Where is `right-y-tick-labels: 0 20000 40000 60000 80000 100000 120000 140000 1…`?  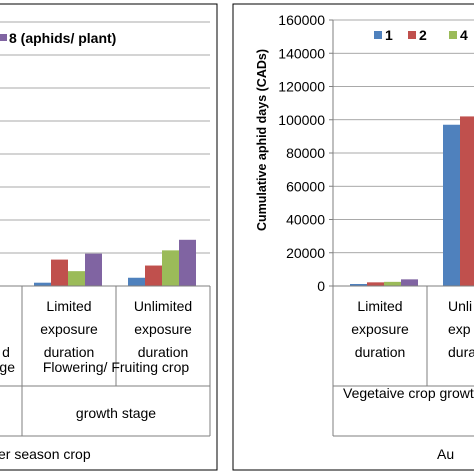 right-y-tick-labels: 0 20000 40000 60000 80000 100000 120000 140000 1… is located at coordinates (301, 153).